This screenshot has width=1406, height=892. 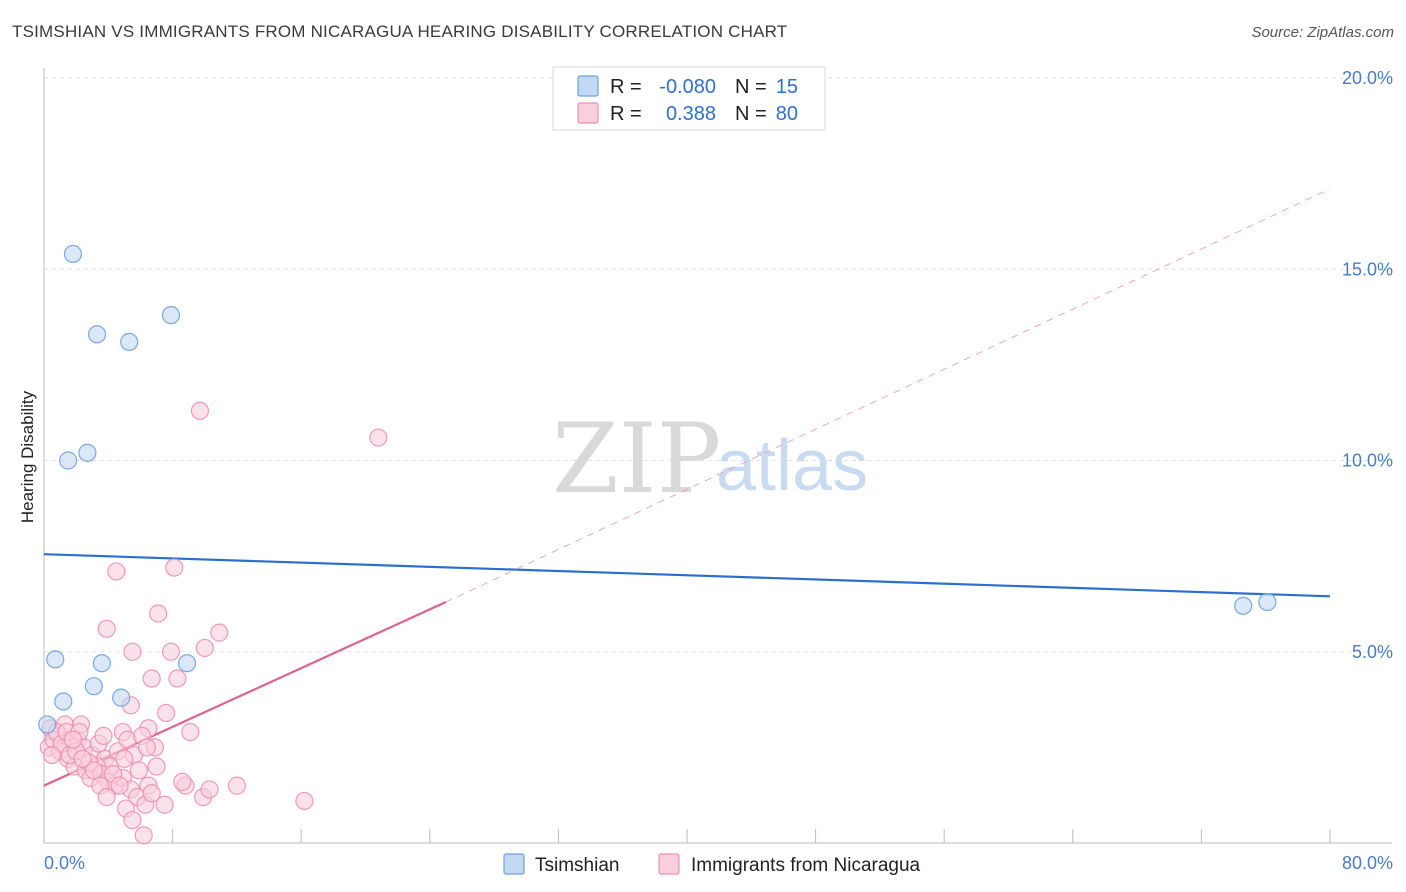 I want to click on series-legend-swatch-tsimshian, so click(x=514, y=864).